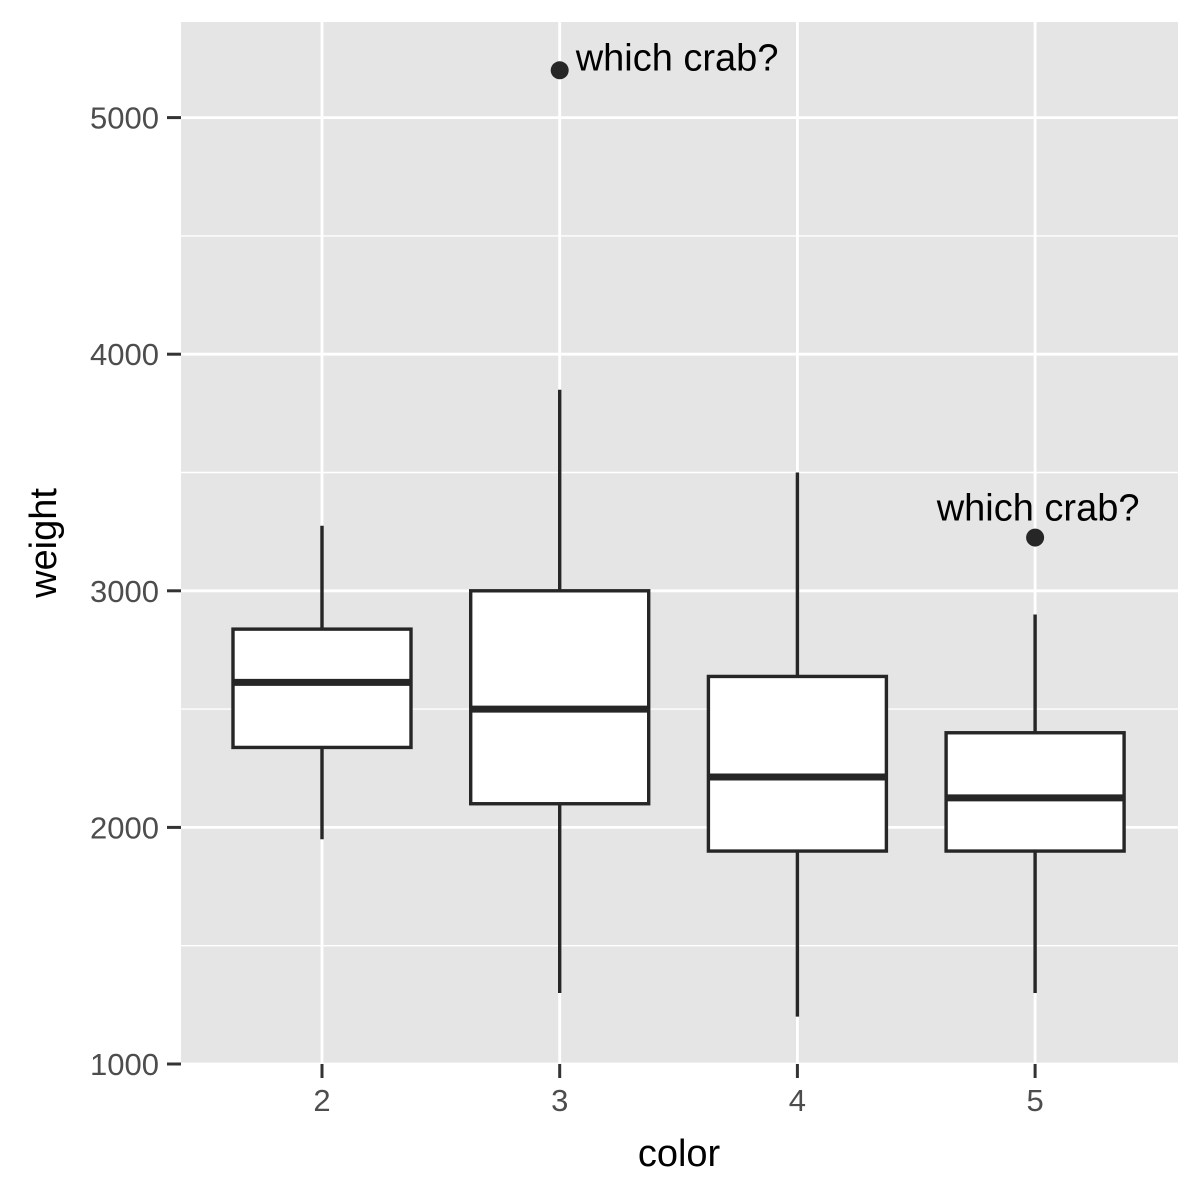 Image resolution: width=1200 pixels, height=1200 pixels. Describe the element at coordinates (124, 827) in the screenshot. I see `y-tick-label: 2000` at that location.